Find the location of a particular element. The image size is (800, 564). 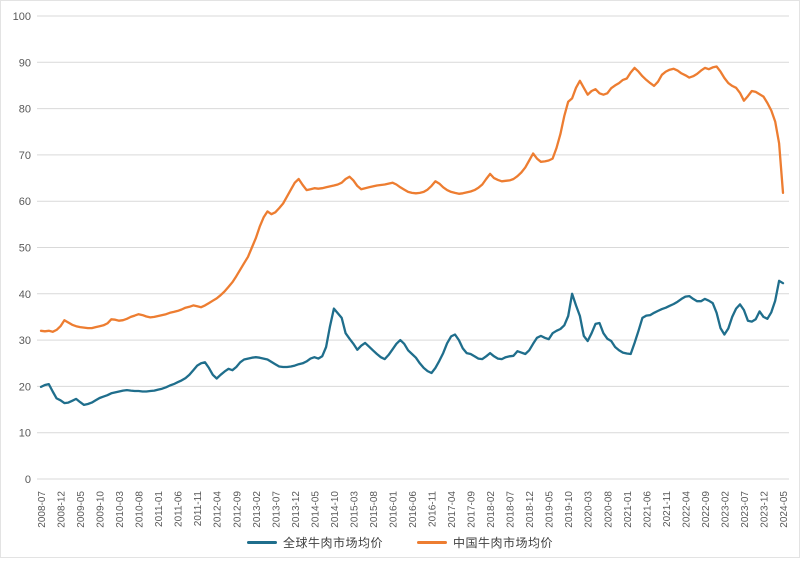

y-axis-tick-label: 60 is located at coordinates (25, 202).